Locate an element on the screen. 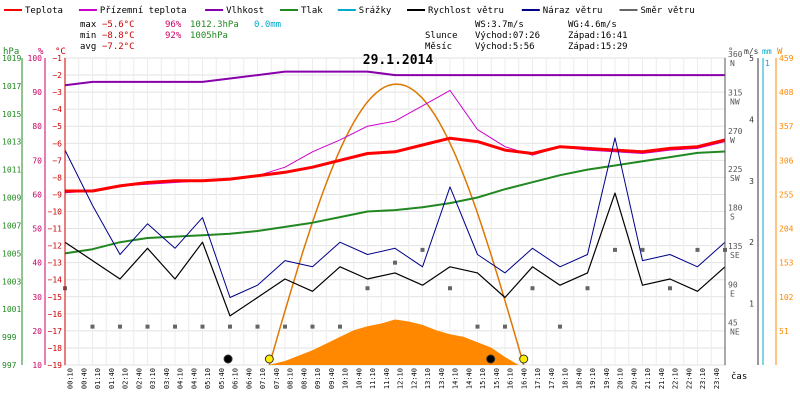 The image size is (800, 404). time-tick: 22:40 is located at coordinates (689, 378).